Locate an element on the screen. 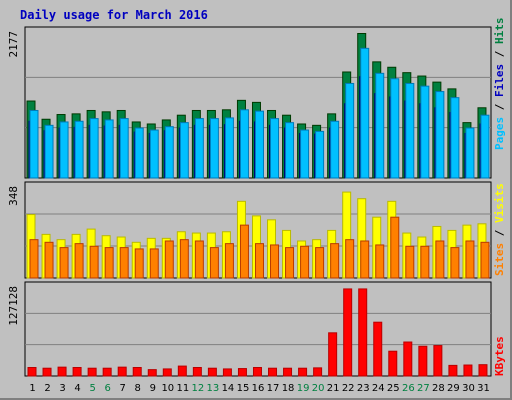 Image resolution: width=512 pixels, height=400 pixels. day-label-30: 30 is located at coordinates (468, 388).